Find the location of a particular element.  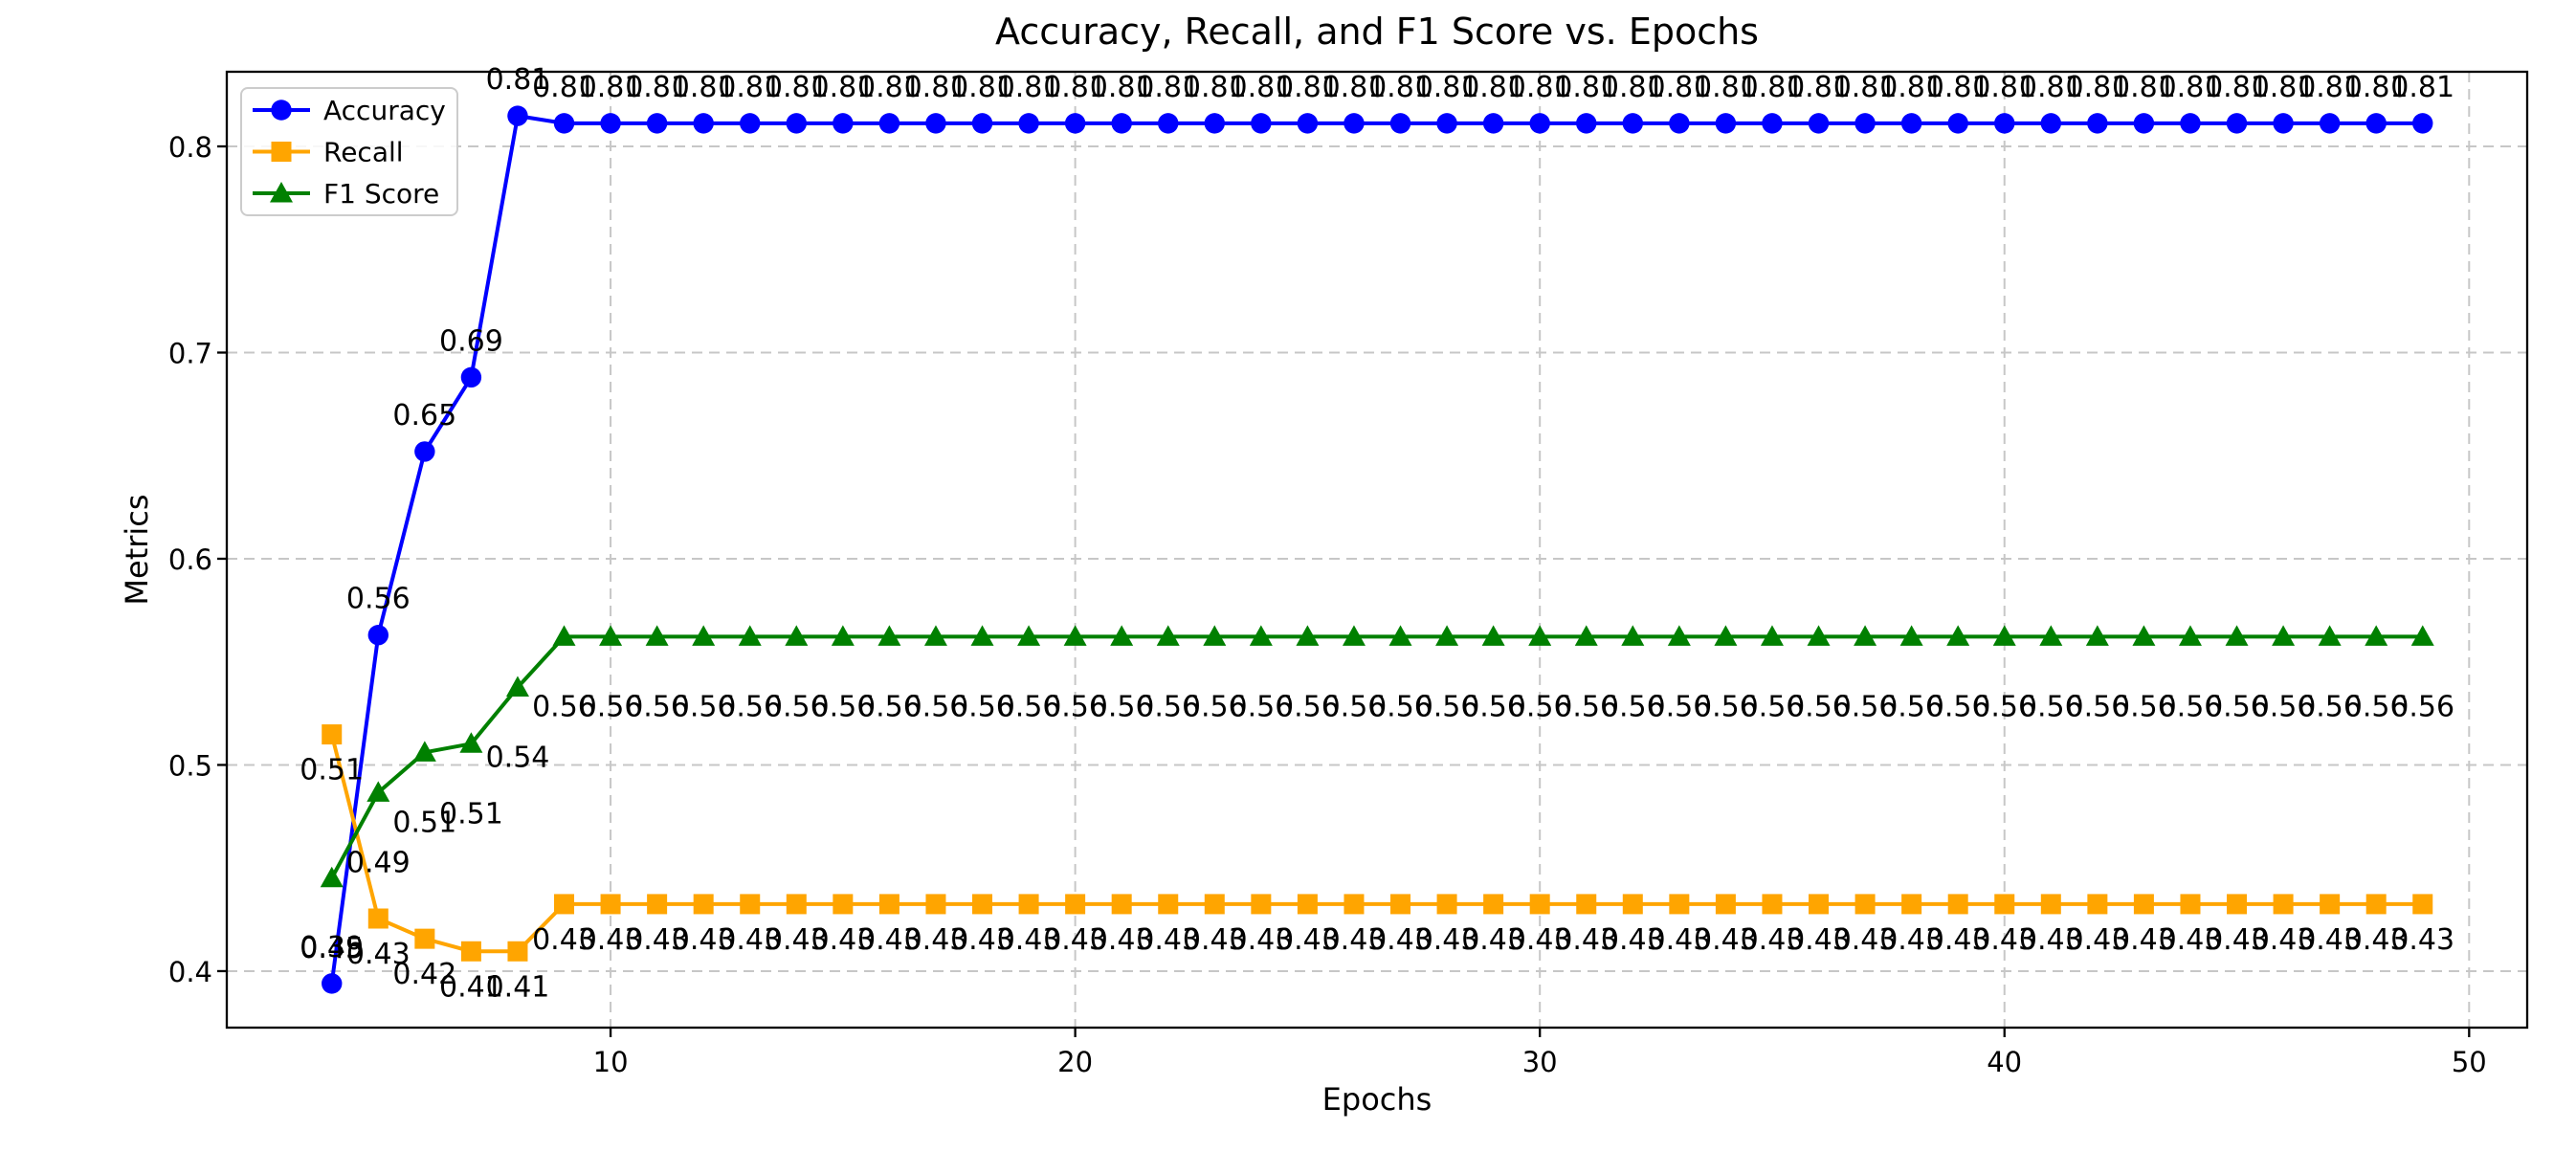

point-value-label: 0.49 is located at coordinates (378, 862).